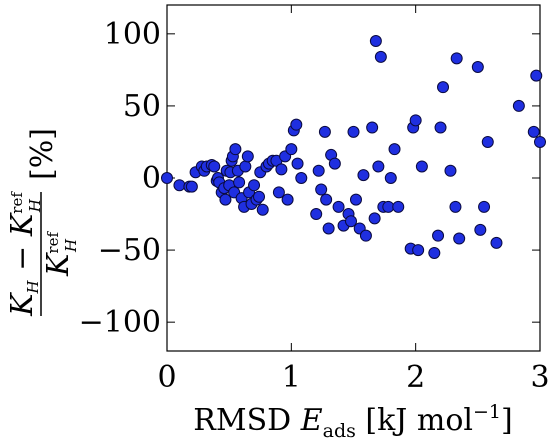 The height and width of the screenshot is (443, 548). Describe the element at coordinates (120, 322) in the screenshot. I see `y-tick-label: −100` at that location.